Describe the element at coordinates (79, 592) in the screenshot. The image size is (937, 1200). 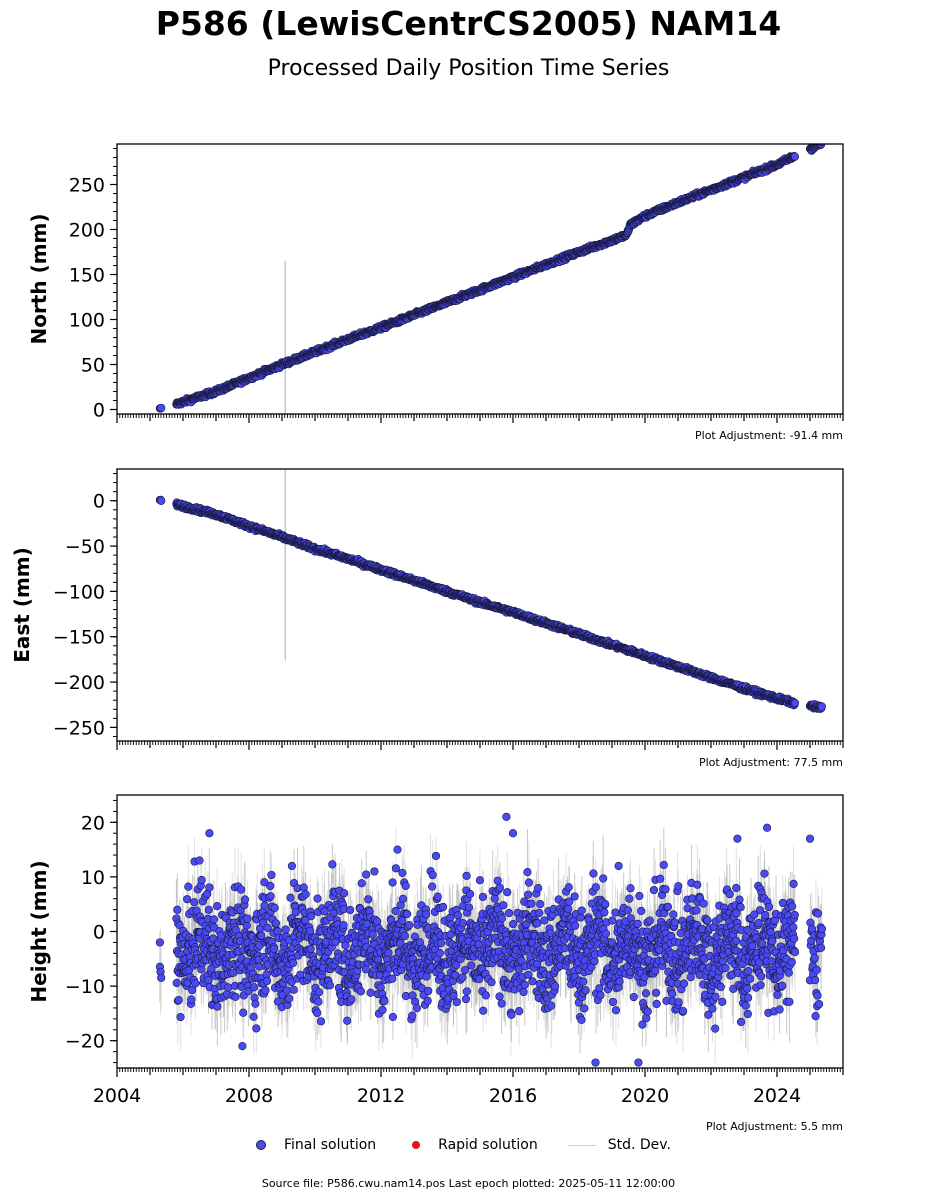
I see `y-tick-label: −100` at that location.